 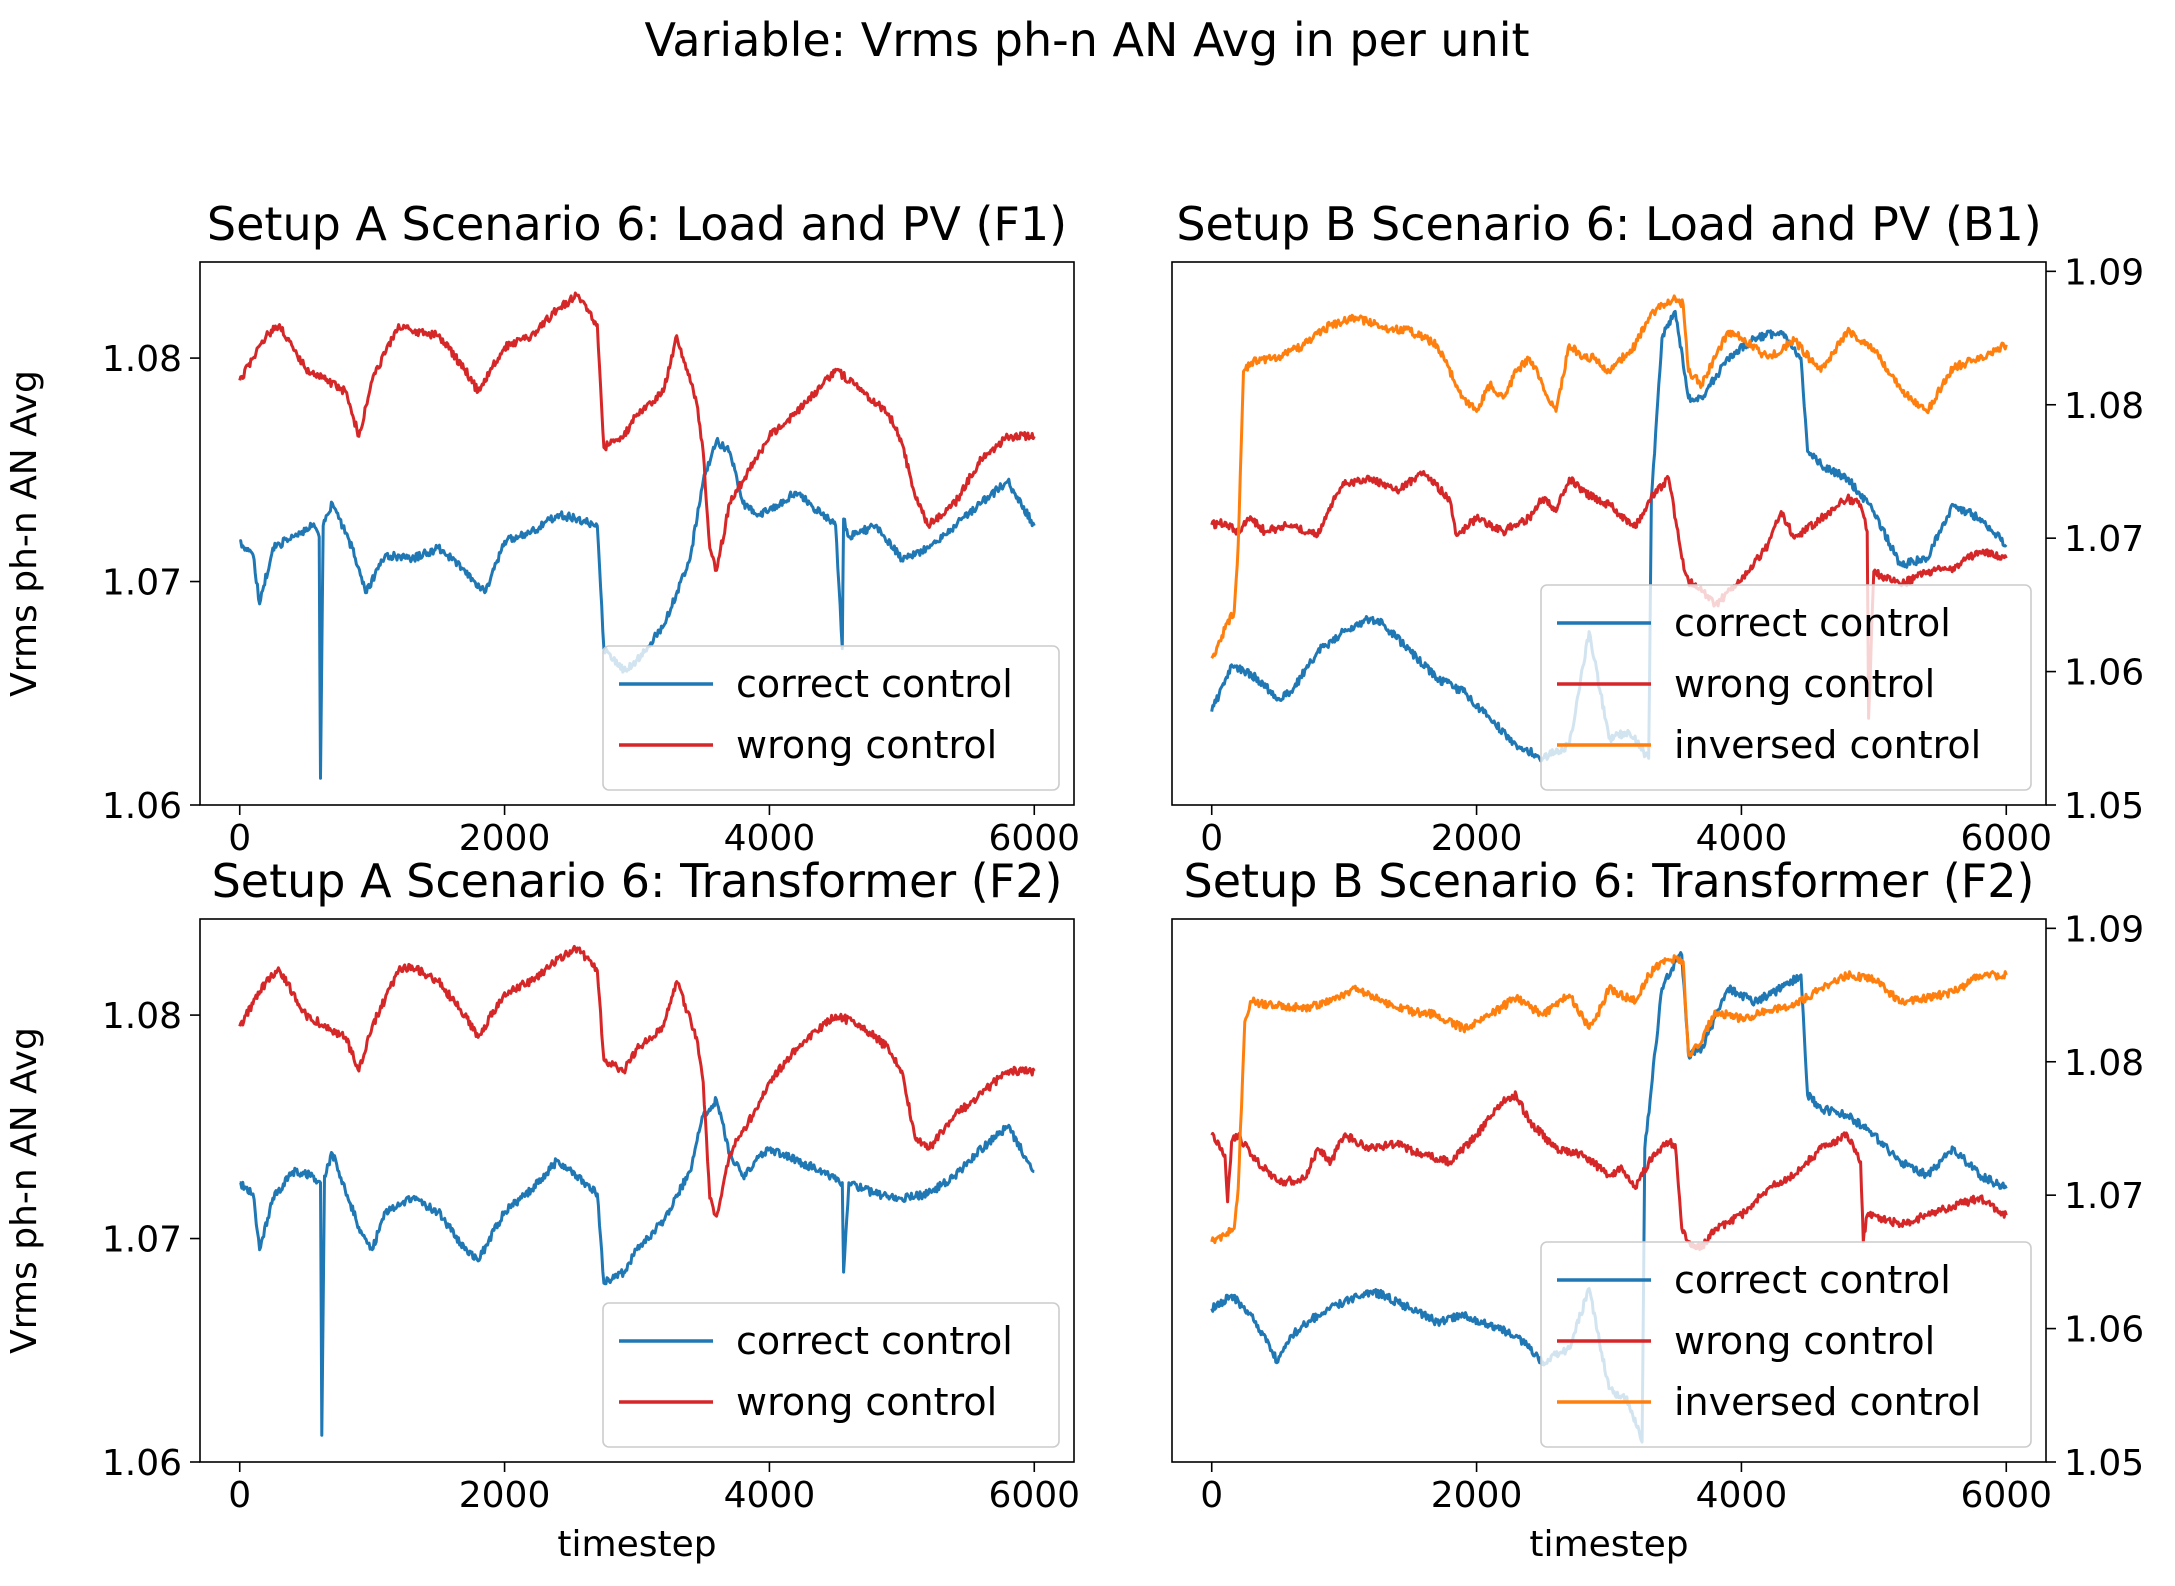 What do you see at coordinates (1086, 40) in the screenshot?
I see `figure-suptitle: Variable: Vrms ph-n AN Avg in per unit` at bounding box center [1086, 40].